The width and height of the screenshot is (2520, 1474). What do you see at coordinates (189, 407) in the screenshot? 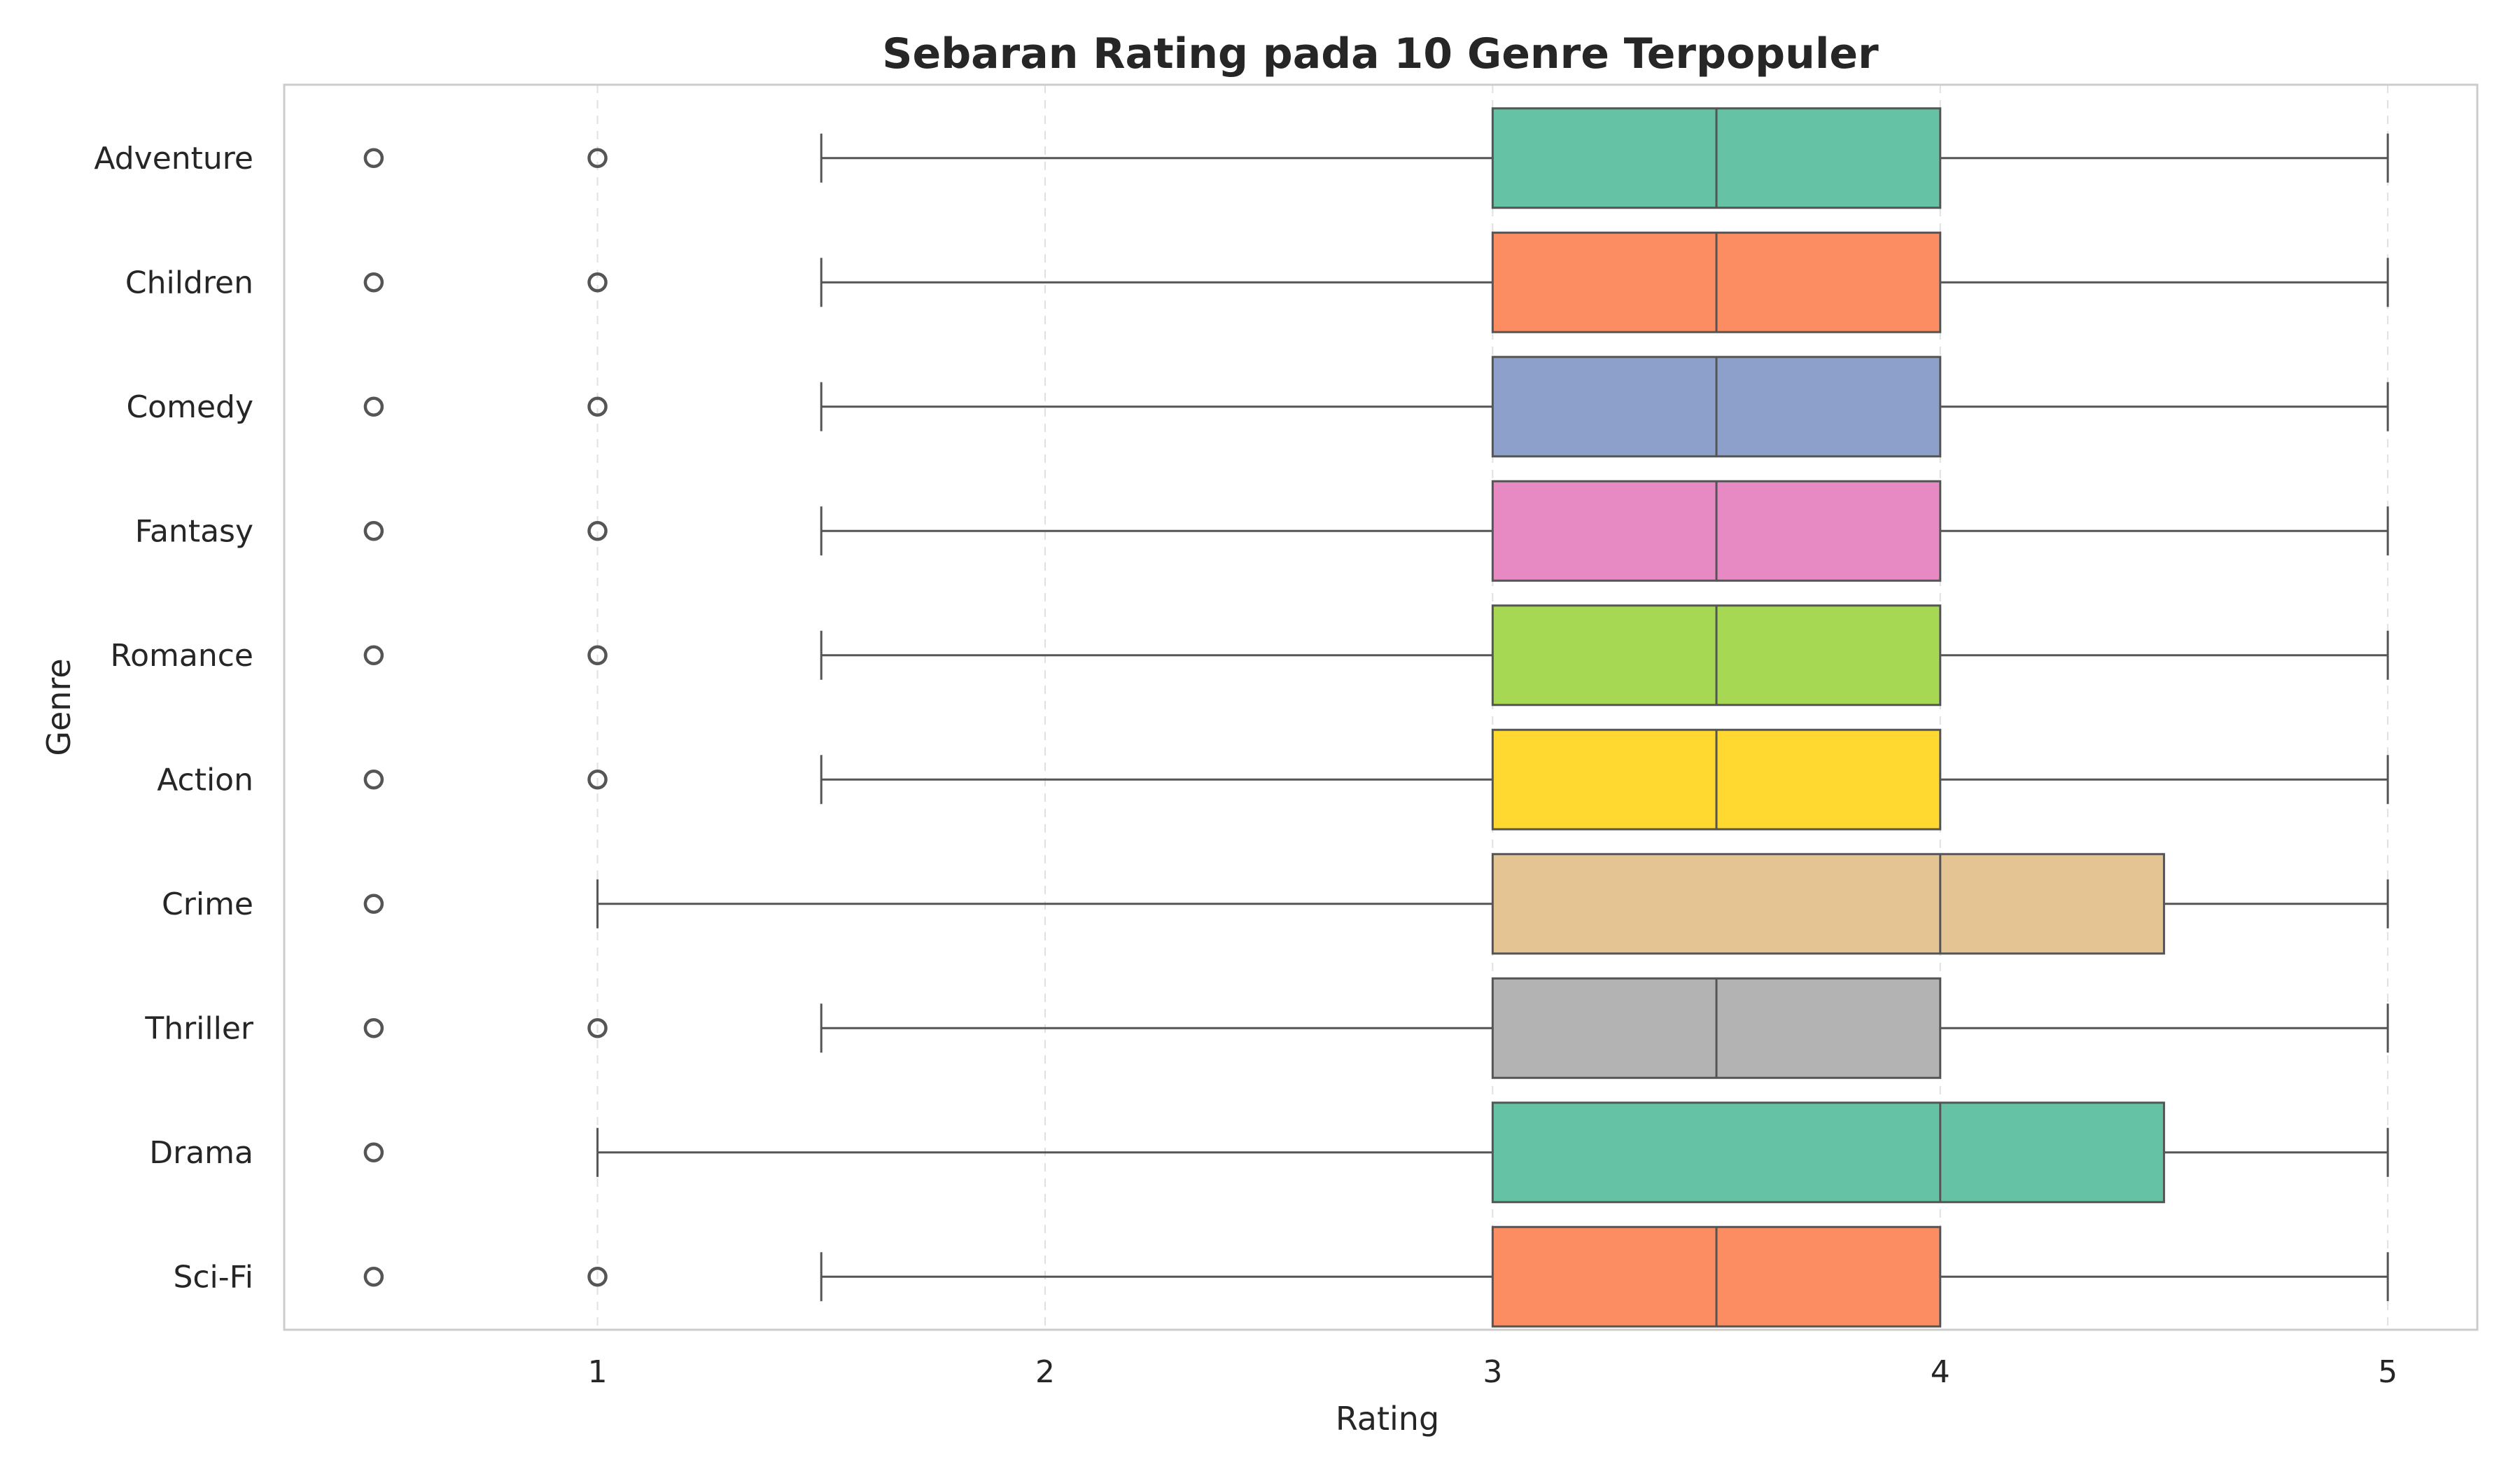
I see `y-tick-label: Comedy` at bounding box center [189, 407].